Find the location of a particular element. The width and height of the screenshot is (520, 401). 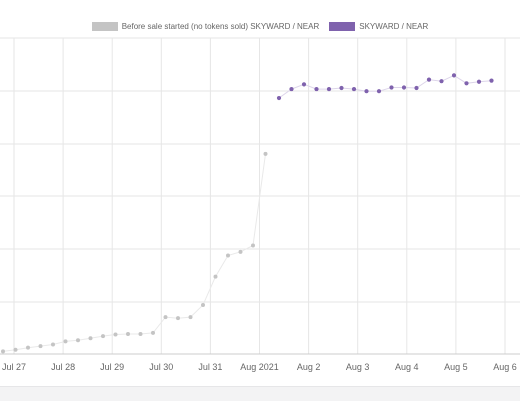

footer-bar is located at coordinates (260, 393).